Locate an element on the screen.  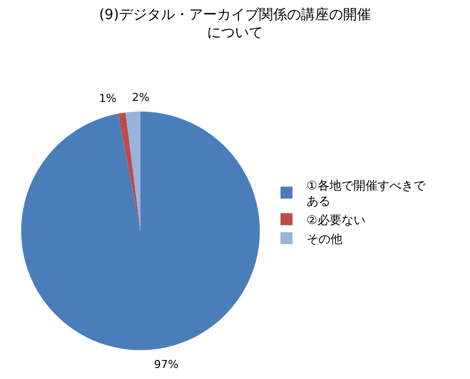
legend-label: ②必要ない is located at coordinates (336, 219).